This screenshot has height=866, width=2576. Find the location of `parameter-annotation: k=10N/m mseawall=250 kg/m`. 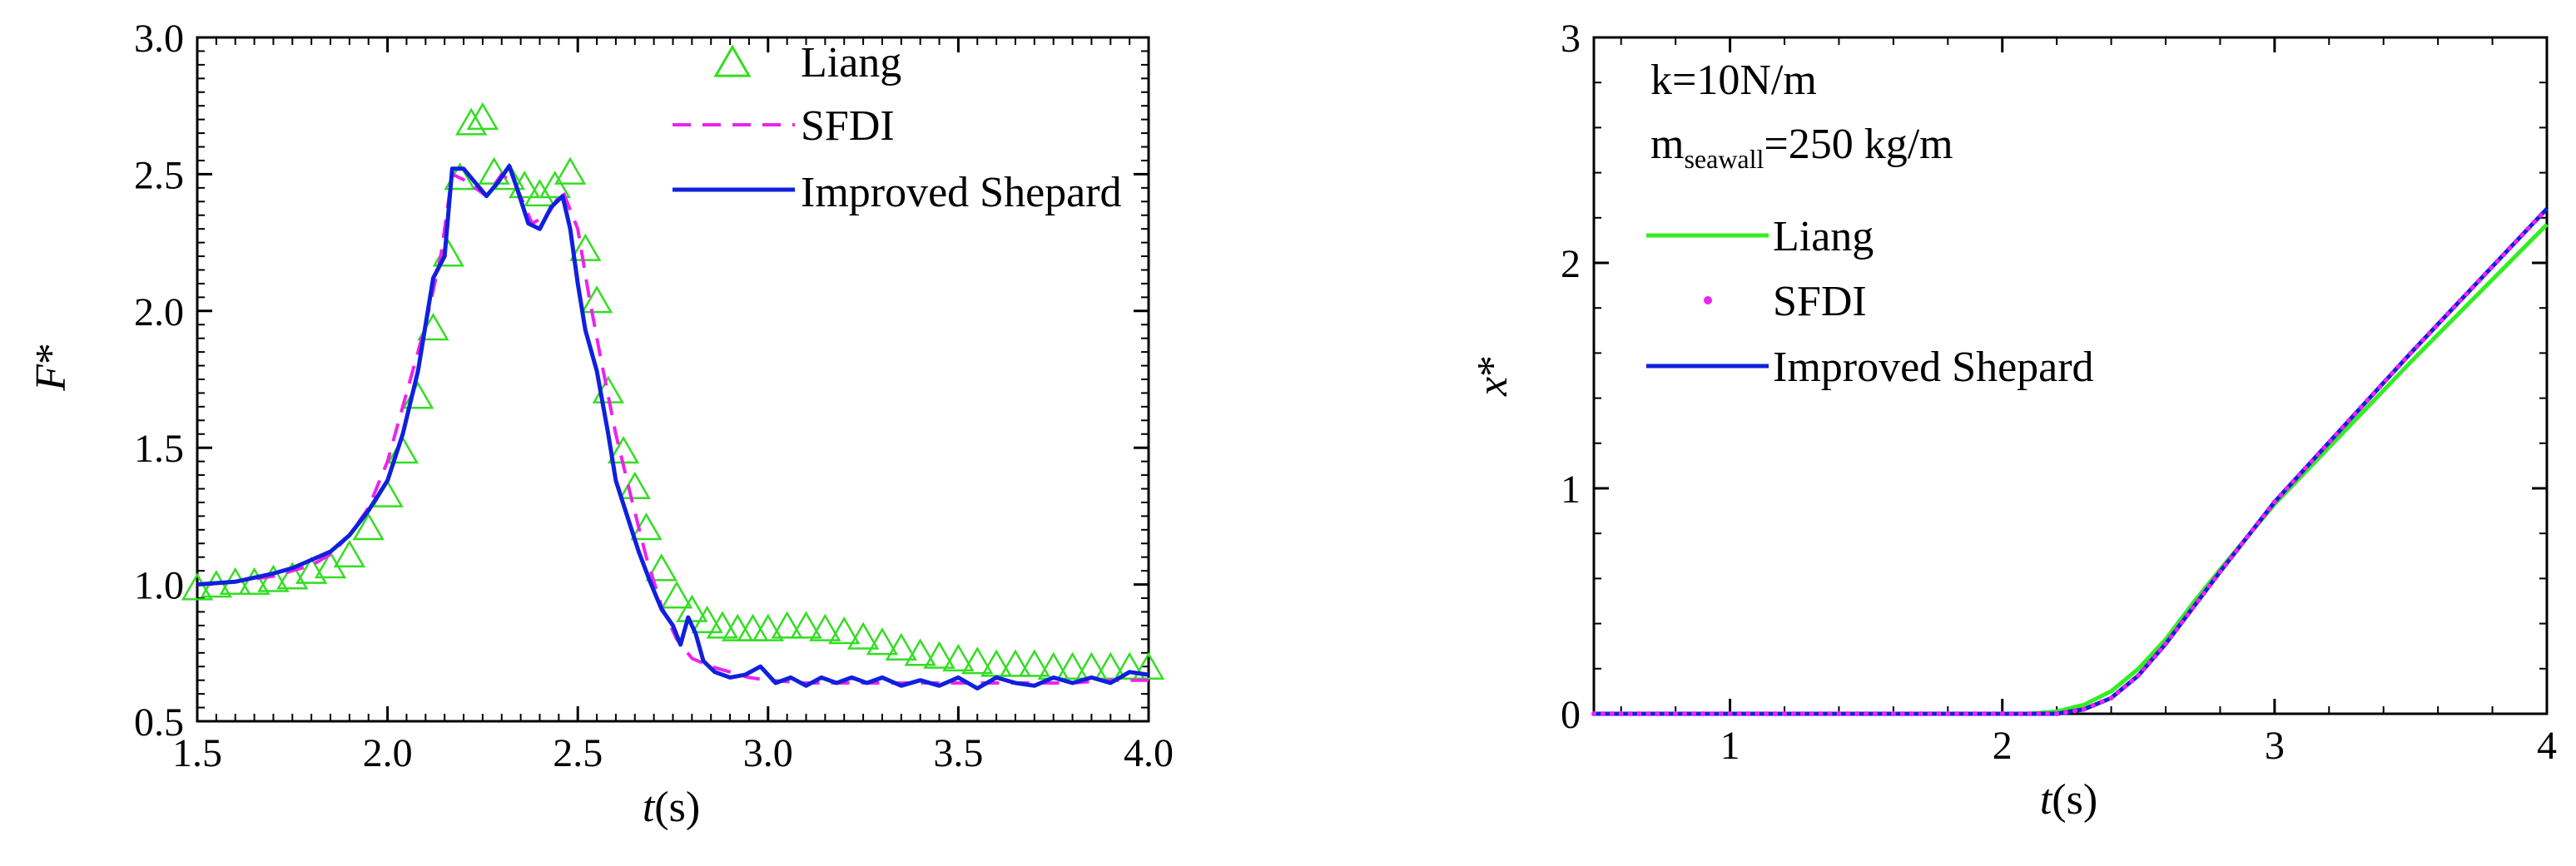

parameter-annotation: k=10N/m mseawall=250 kg/m is located at coordinates (1801, 115).